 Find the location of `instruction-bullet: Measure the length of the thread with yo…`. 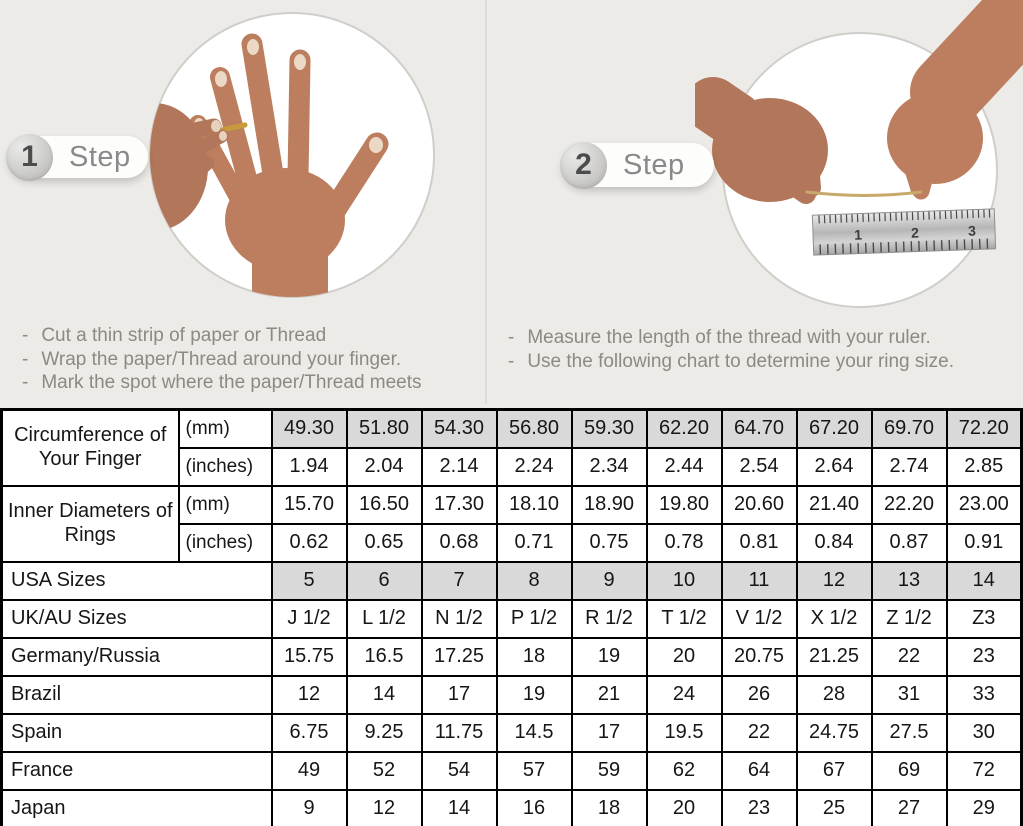

instruction-bullet: Measure the length of the thread with yo… is located at coordinates (731, 338).